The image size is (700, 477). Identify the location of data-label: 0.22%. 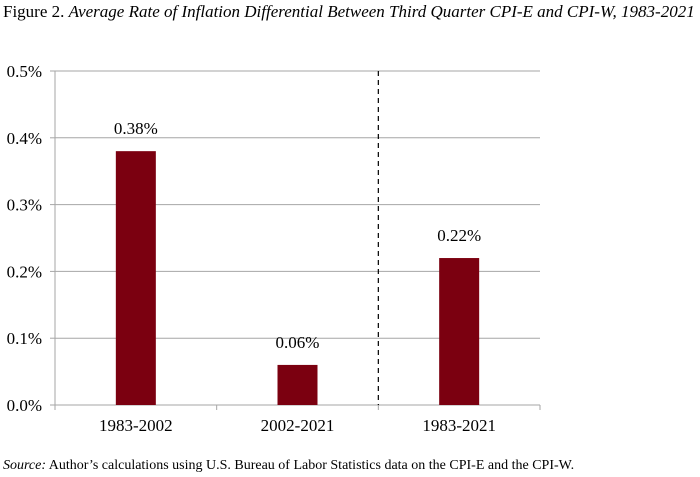
(459, 235).